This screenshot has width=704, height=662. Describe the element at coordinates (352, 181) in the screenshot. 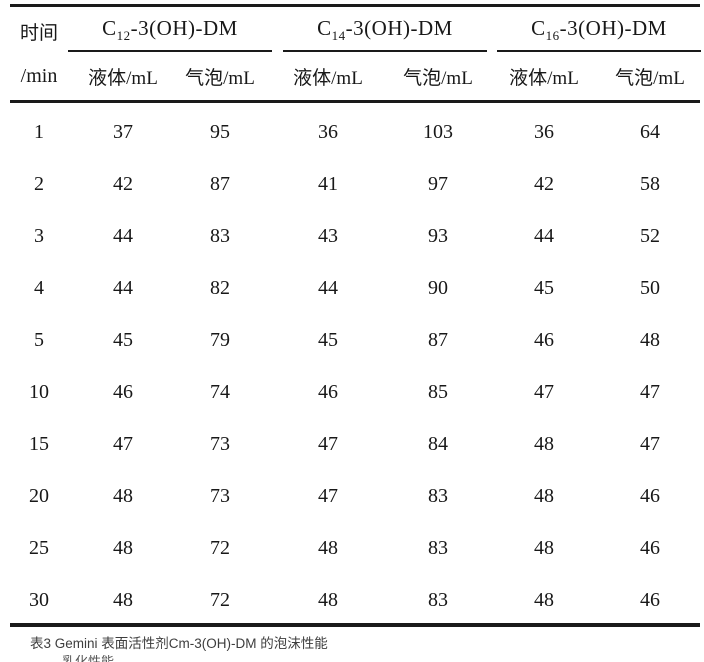

I see `table-row: 2 42 87 41 97 42 58` at that location.